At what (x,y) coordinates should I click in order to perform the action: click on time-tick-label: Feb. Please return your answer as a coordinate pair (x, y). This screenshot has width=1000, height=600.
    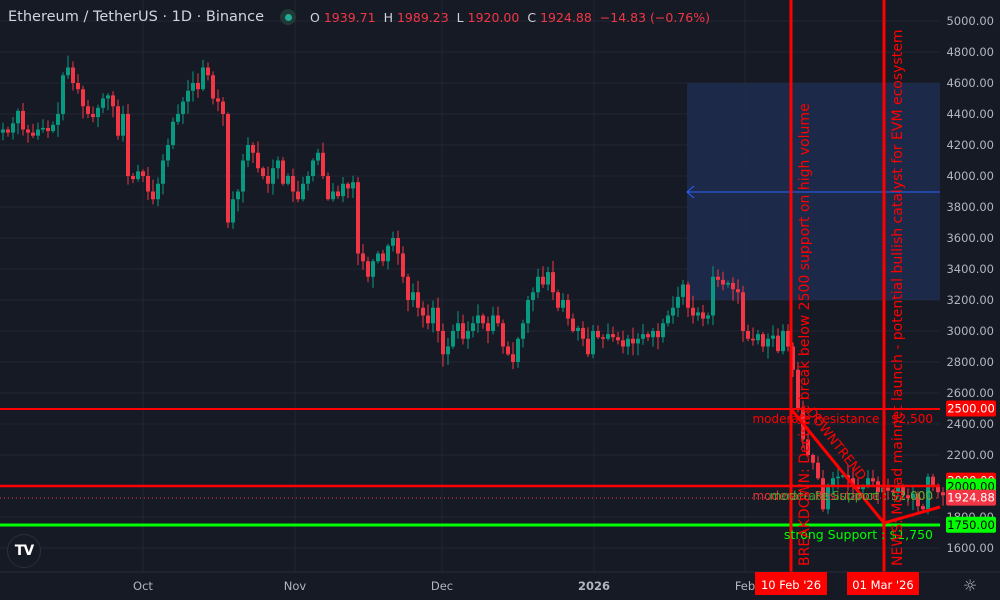
    Looking at the image, I should click on (745, 586).